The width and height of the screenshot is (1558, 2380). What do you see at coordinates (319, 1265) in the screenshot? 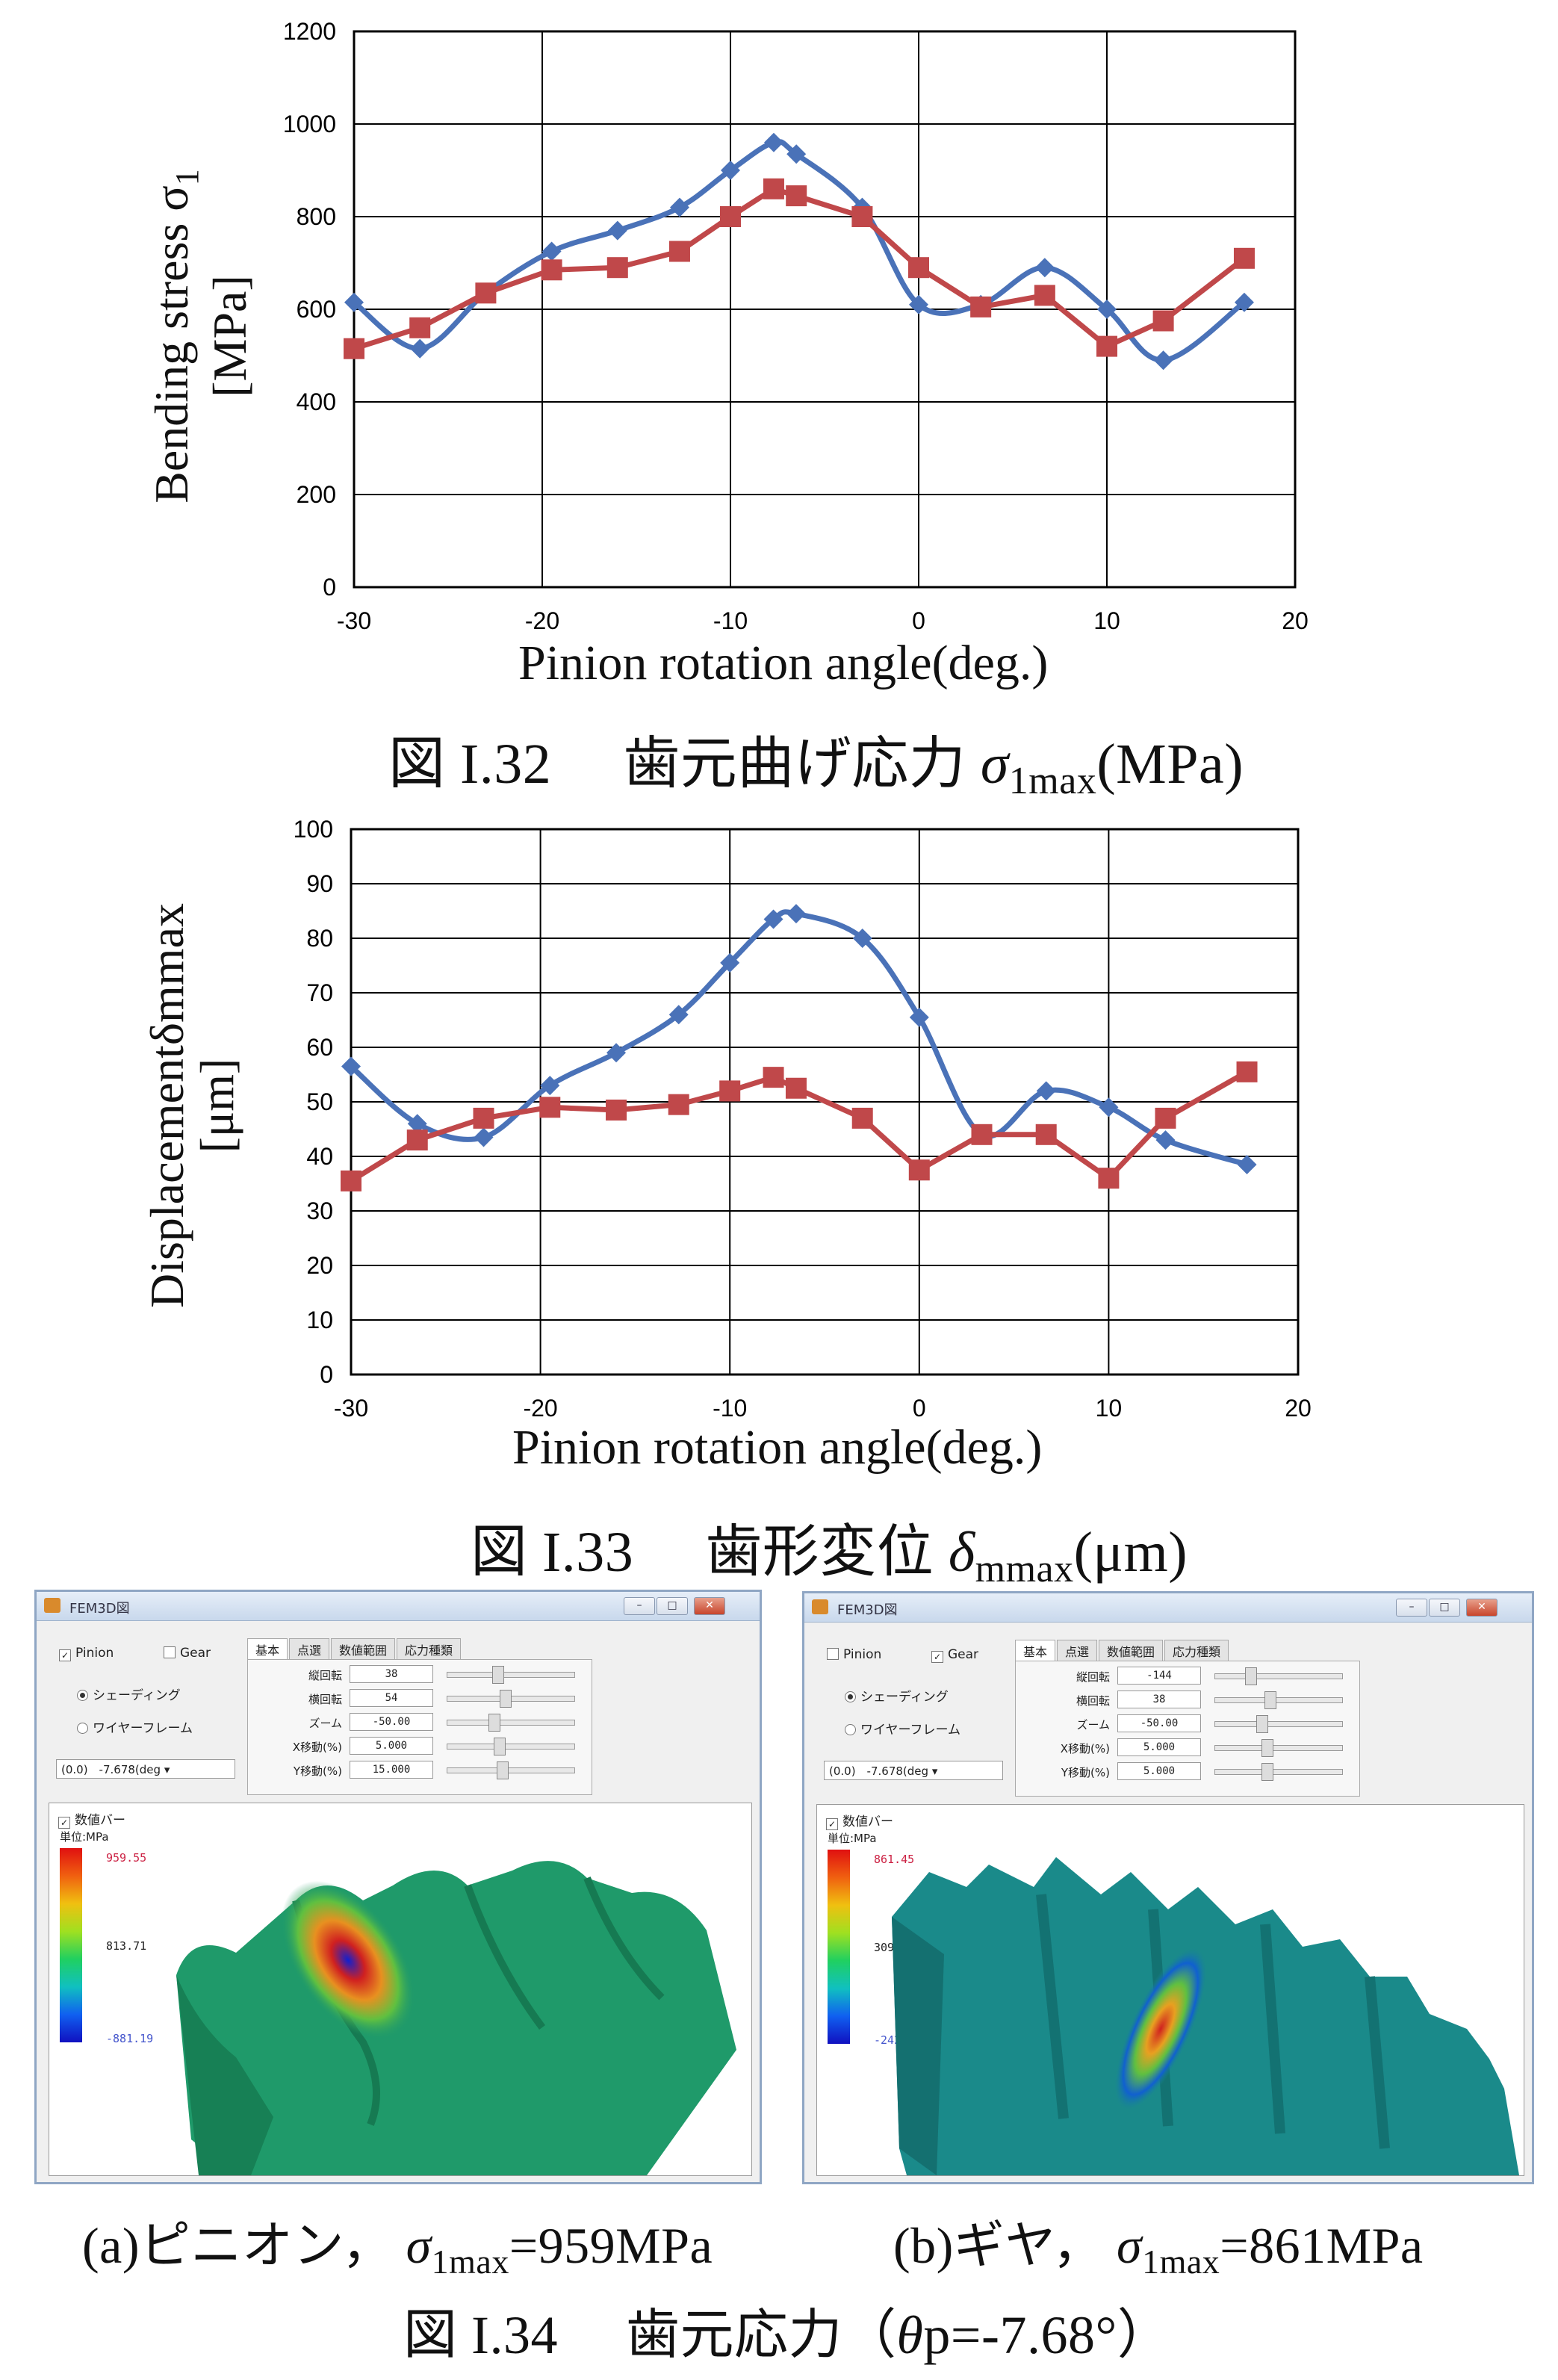
I see `y-tick-label: 20` at bounding box center [319, 1265].